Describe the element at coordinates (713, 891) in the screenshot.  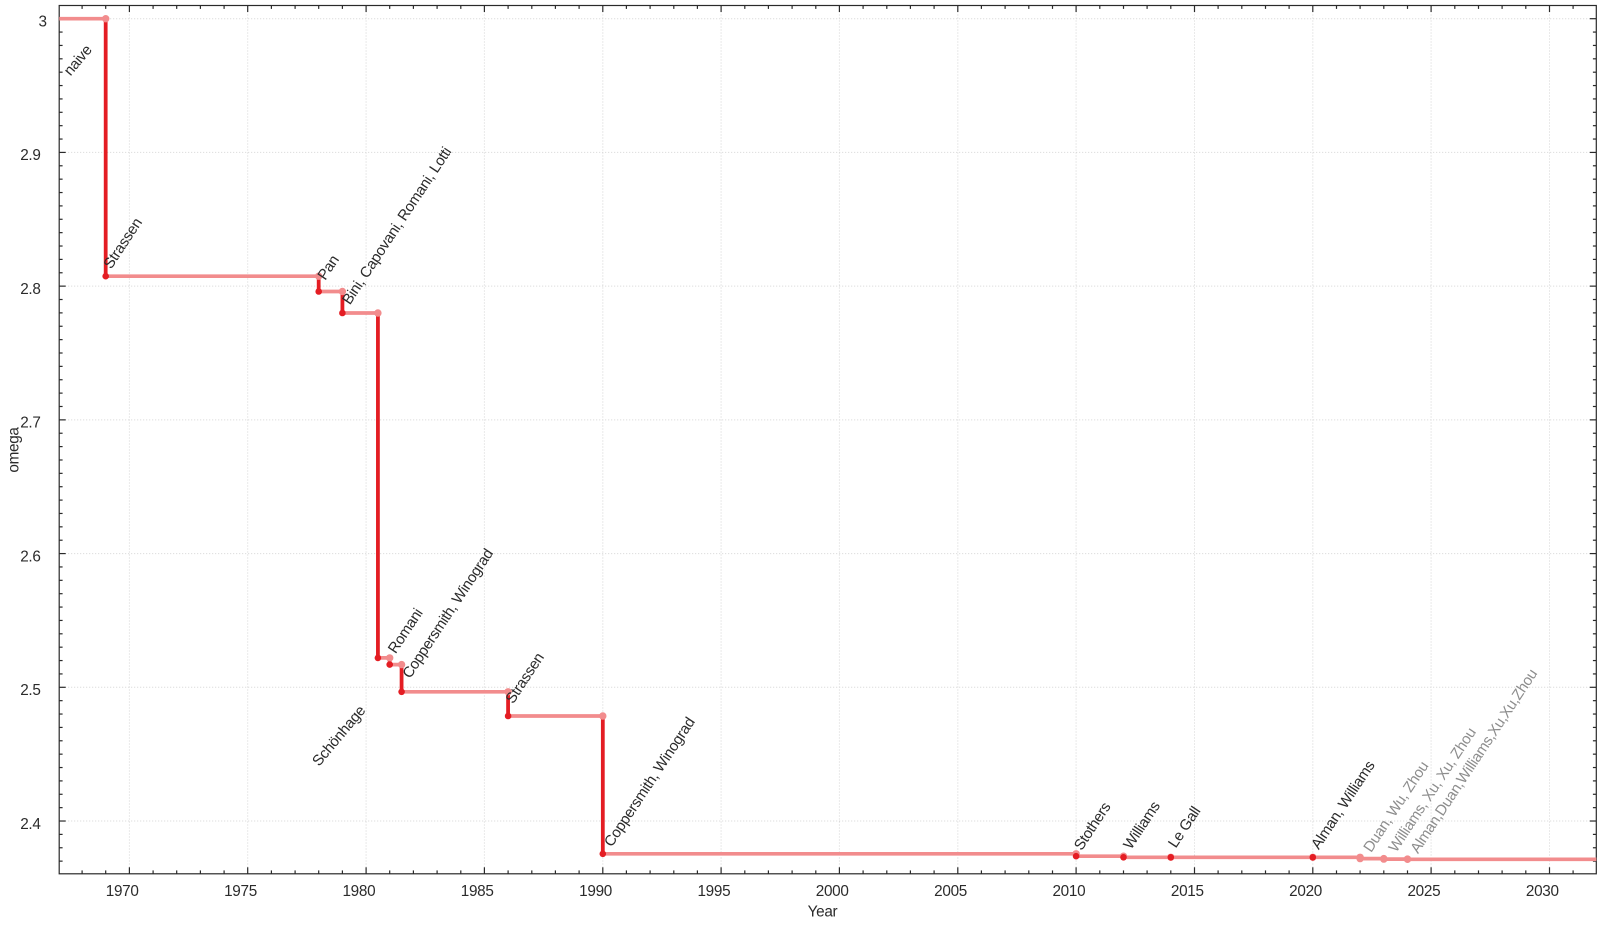
I see `svg-text: 1995` at that location.